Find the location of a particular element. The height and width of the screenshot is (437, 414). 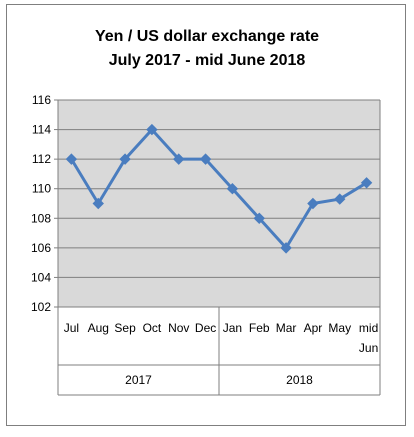

x-tick-label-3: Oct is located at coordinates (152, 328).